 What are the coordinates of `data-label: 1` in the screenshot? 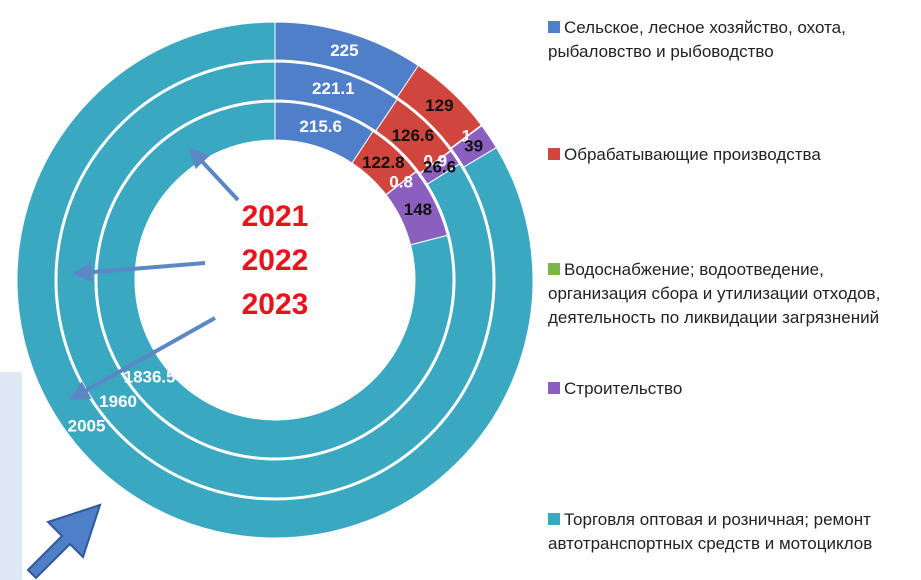 It's located at (466, 135).